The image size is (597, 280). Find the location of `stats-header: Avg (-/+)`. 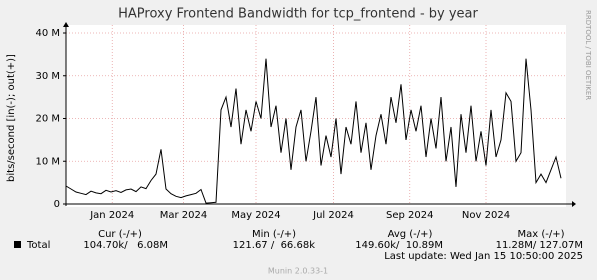

stats-header: Avg (-/+) is located at coordinates (410, 234).